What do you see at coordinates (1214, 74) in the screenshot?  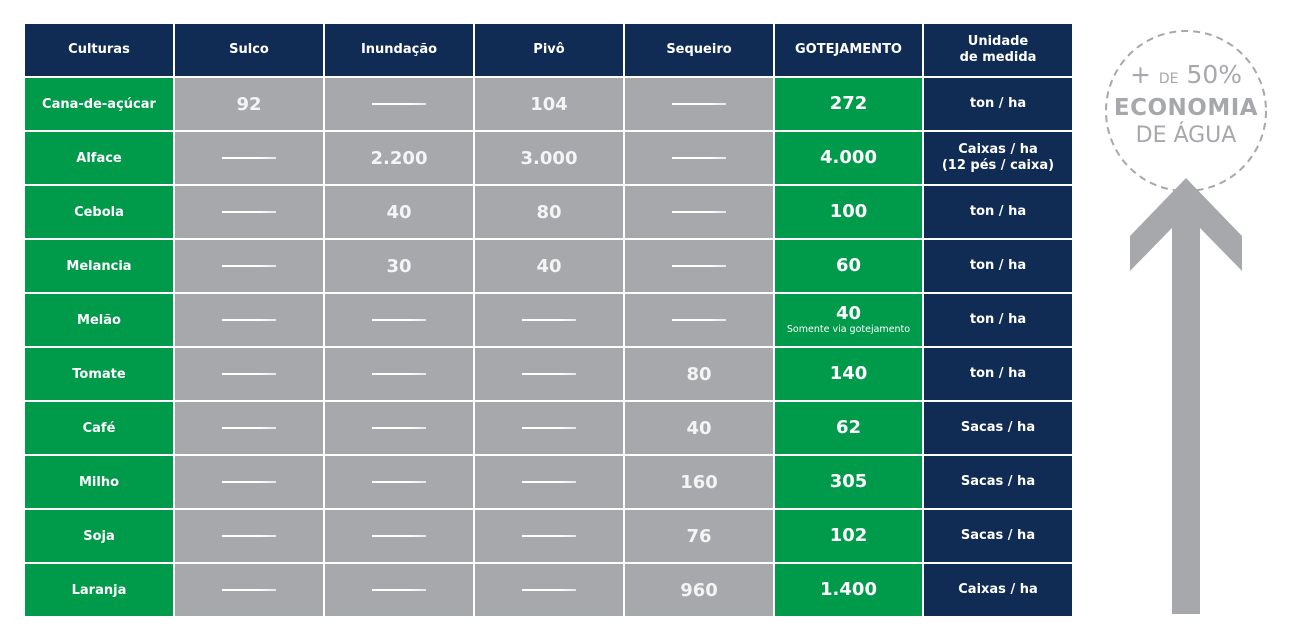 I see `badge-percent: 50%` at bounding box center [1214, 74].